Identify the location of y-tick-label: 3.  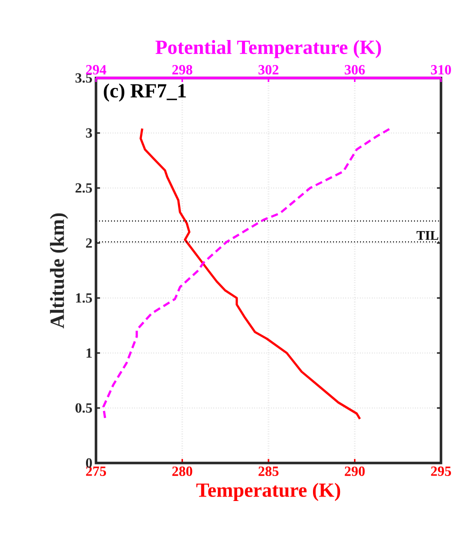
(89, 133).